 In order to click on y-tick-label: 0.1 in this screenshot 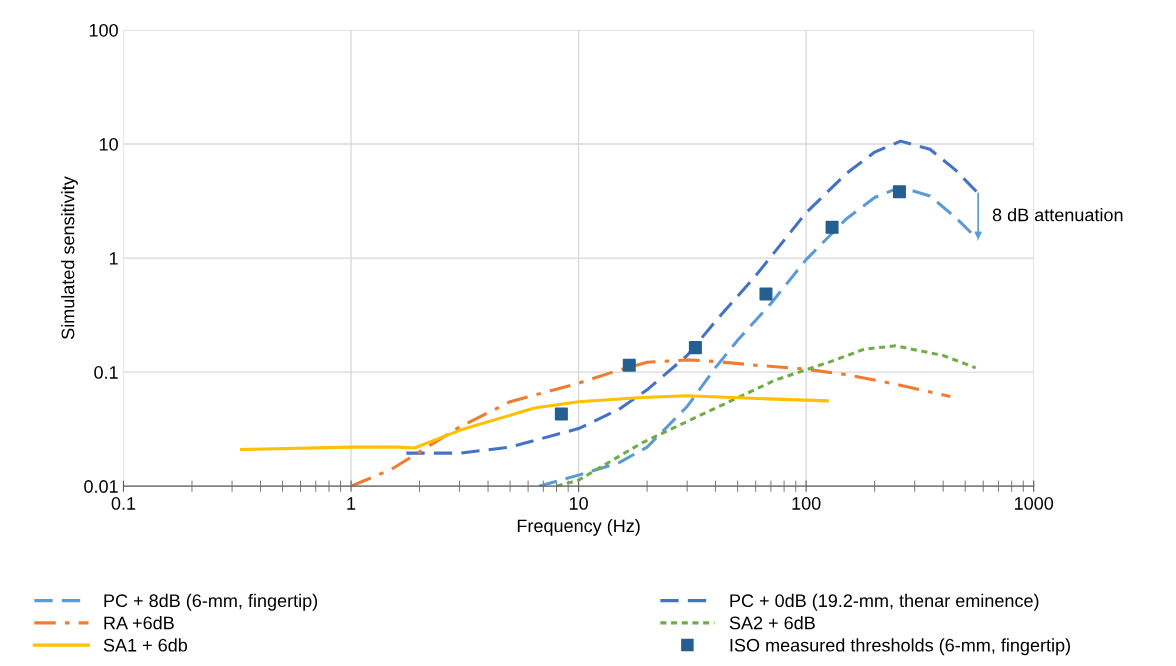, I will do `click(106, 372)`.